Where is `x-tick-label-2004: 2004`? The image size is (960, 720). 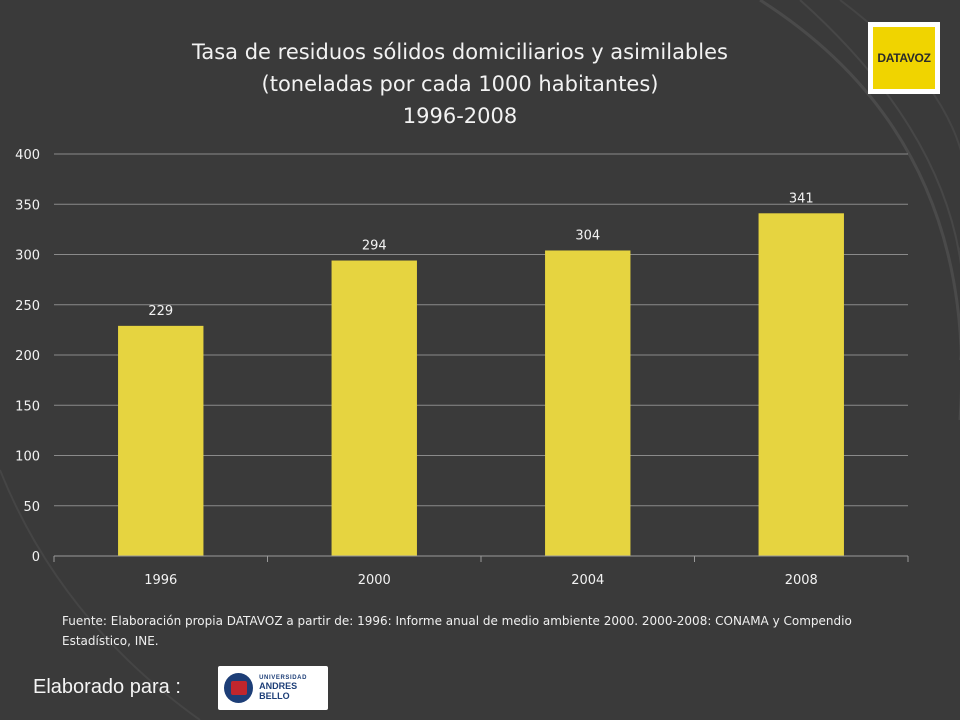
x-tick-label-2004: 2004 is located at coordinates (587, 580).